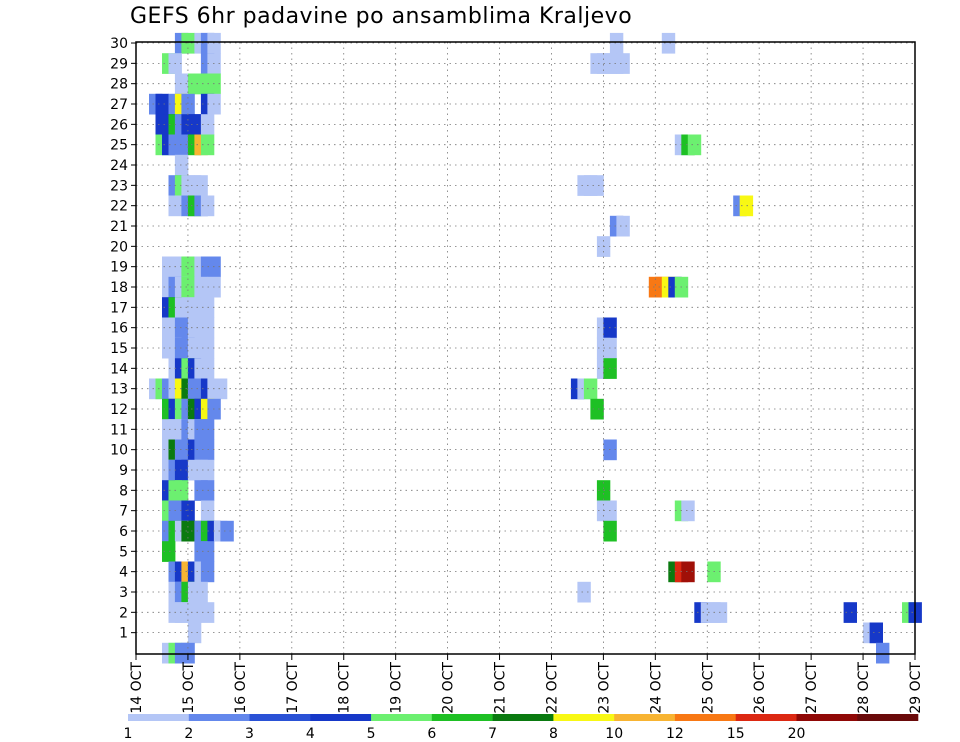 The image size is (960, 742). What do you see at coordinates (119, 349) in the screenshot?
I see `y-tick-label: 15` at bounding box center [119, 349].